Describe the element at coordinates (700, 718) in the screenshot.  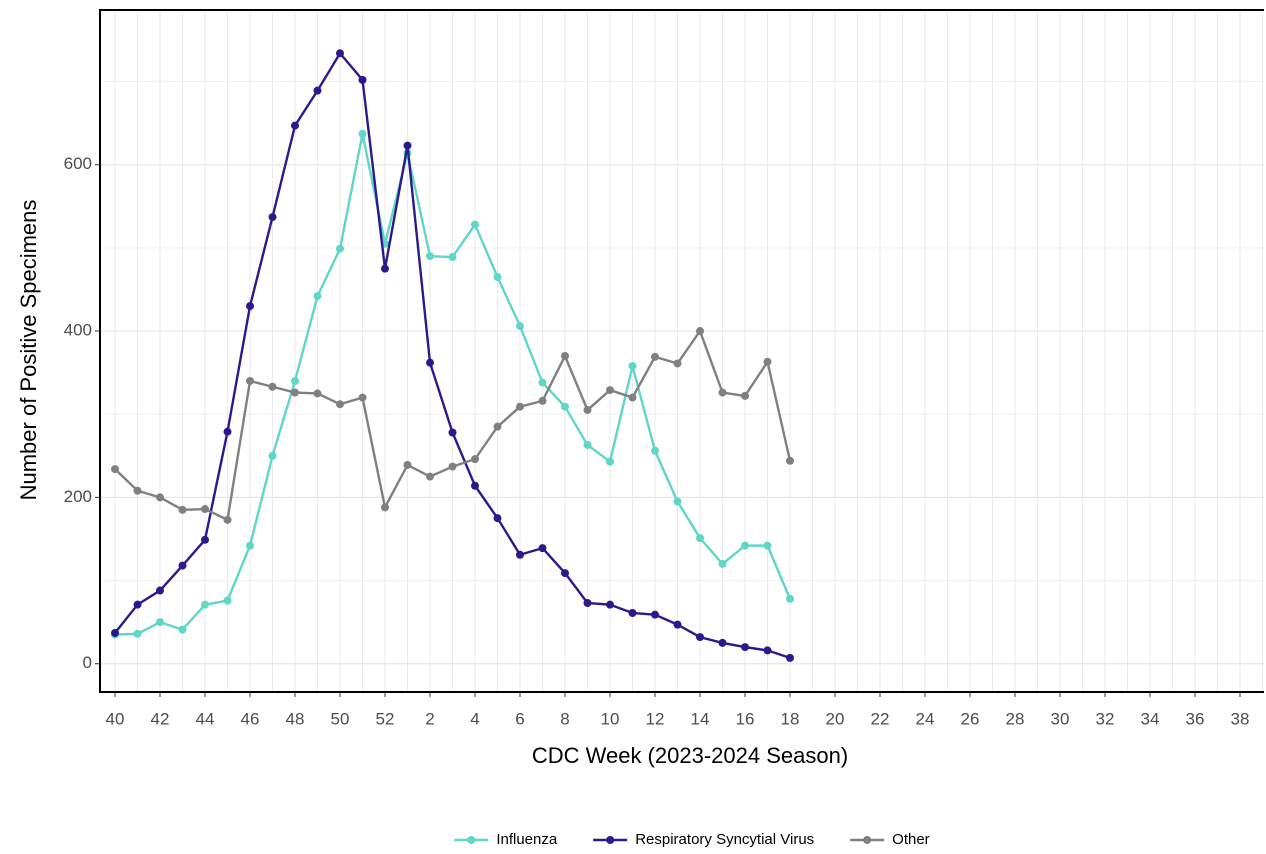
I see `x-tick-label: 14` at that location.